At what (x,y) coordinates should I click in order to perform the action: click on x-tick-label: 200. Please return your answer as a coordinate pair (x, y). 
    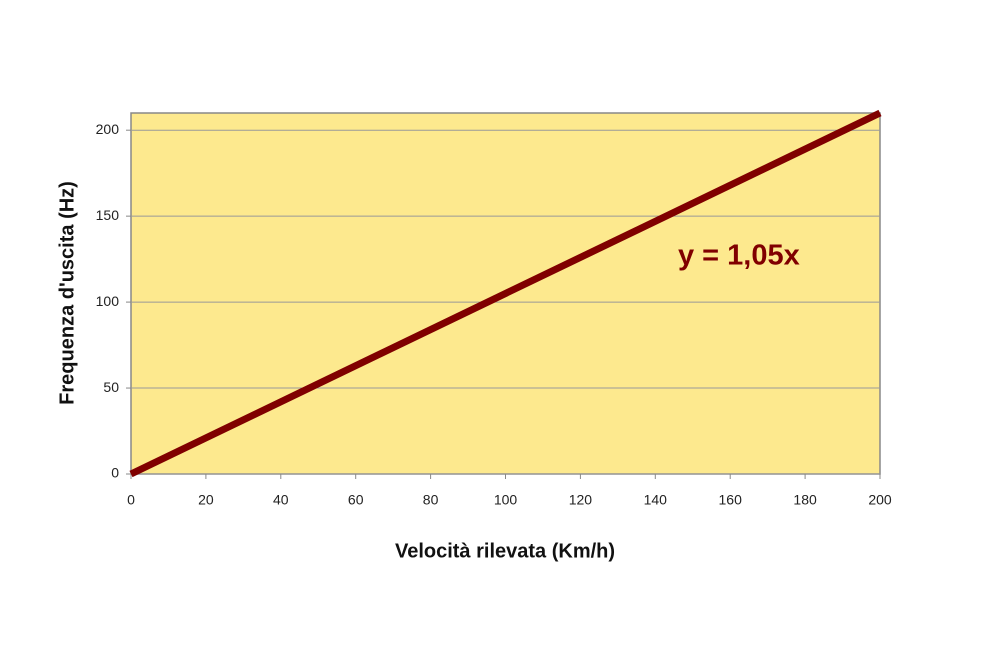
    Looking at the image, I should click on (880, 500).